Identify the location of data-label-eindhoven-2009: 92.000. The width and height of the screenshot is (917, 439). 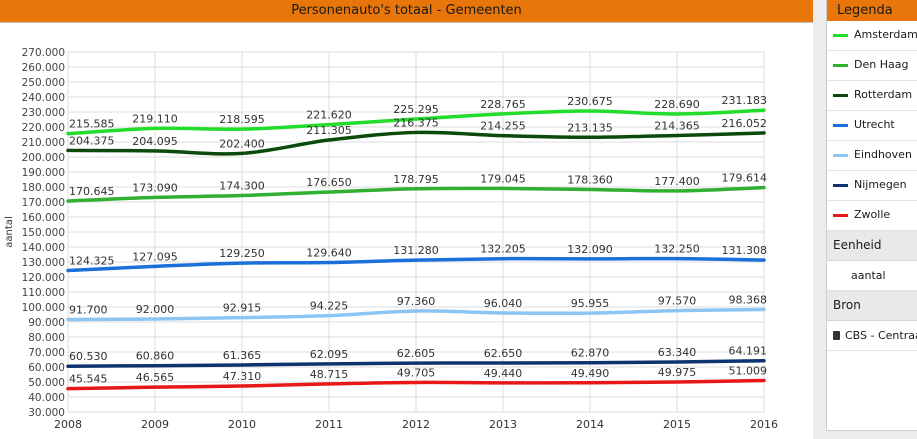
(155, 309).